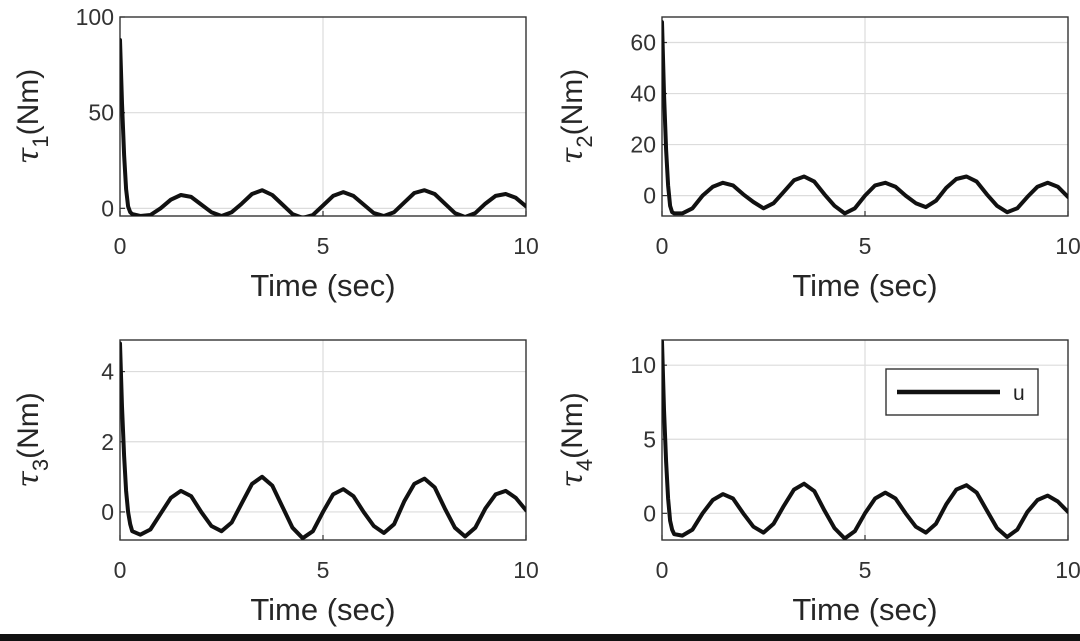 This screenshot has width=1080, height=641. What do you see at coordinates (584, 141) in the screenshot?
I see `y-axis-label-subscript: 2` at bounding box center [584, 141].